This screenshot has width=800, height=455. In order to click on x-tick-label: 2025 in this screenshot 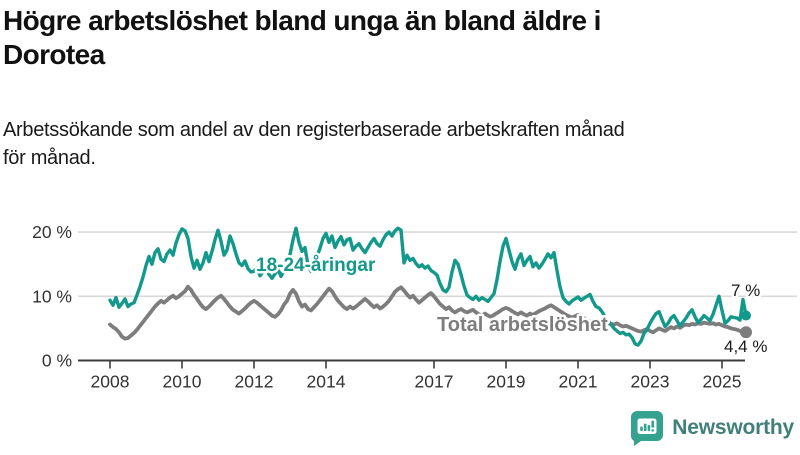, I will do `click(722, 382)`.